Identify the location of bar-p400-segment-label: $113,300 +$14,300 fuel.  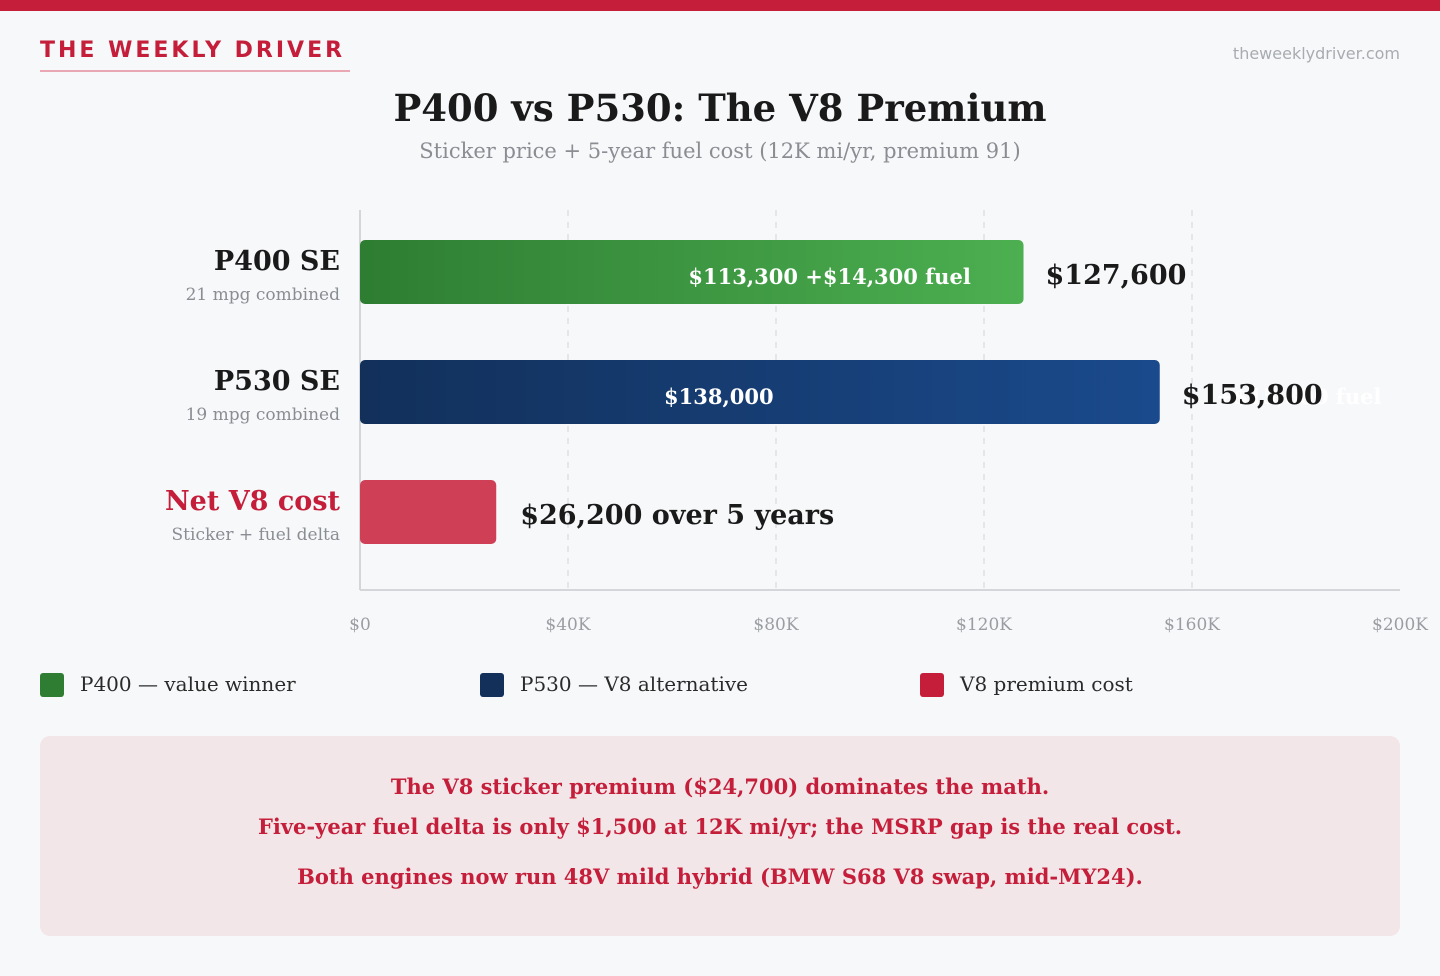
(829, 276).